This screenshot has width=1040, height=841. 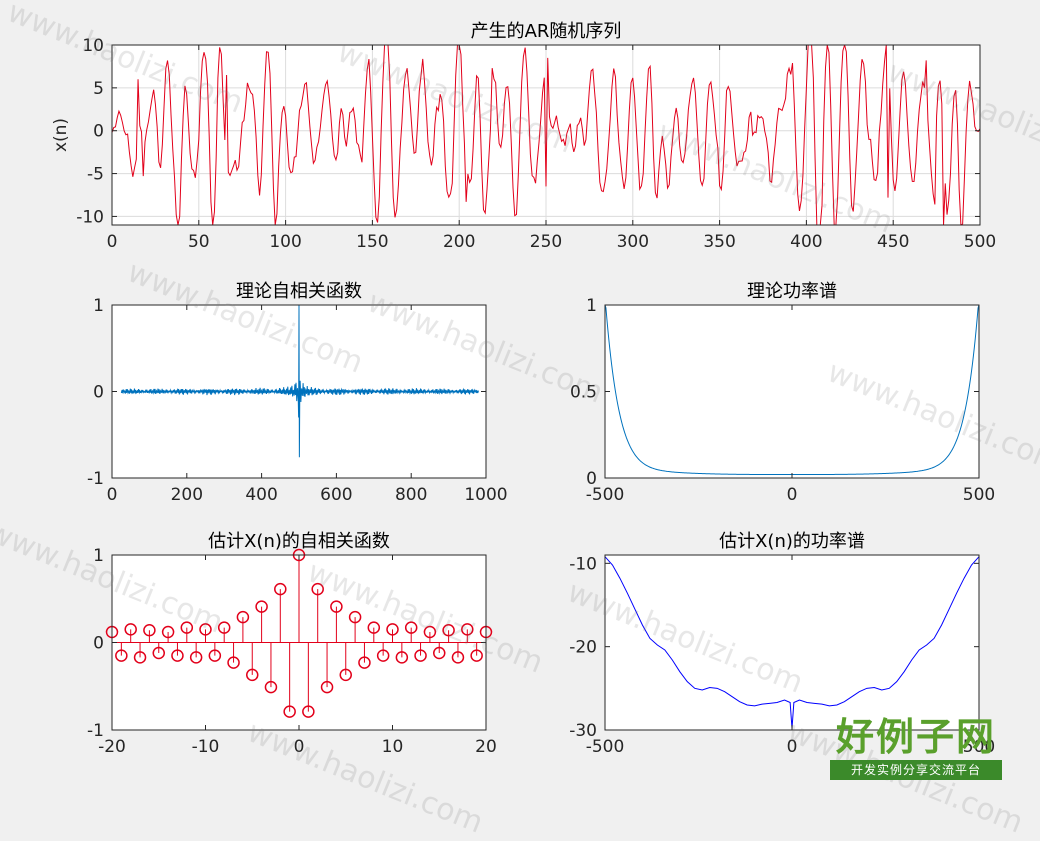 I want to click on chart-title: 理论自相关函数, so click(x=299, y=291).